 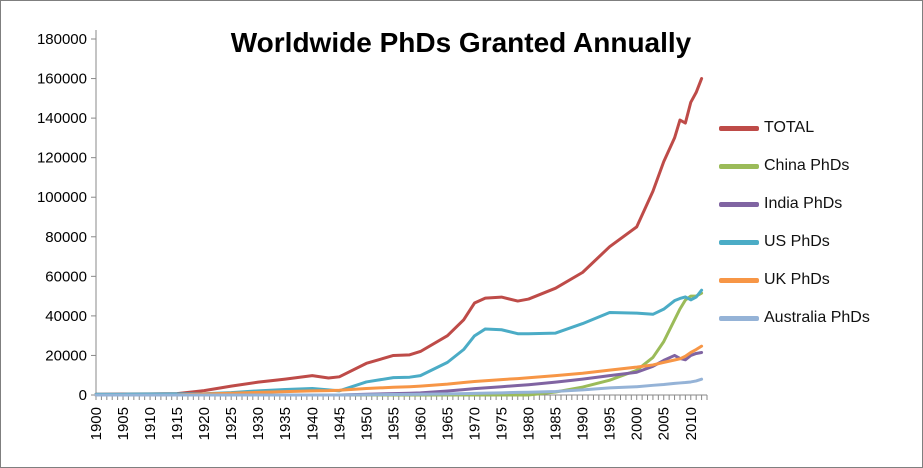 I want to click on legend-item: China PhDs, so click(x=794, y=166).